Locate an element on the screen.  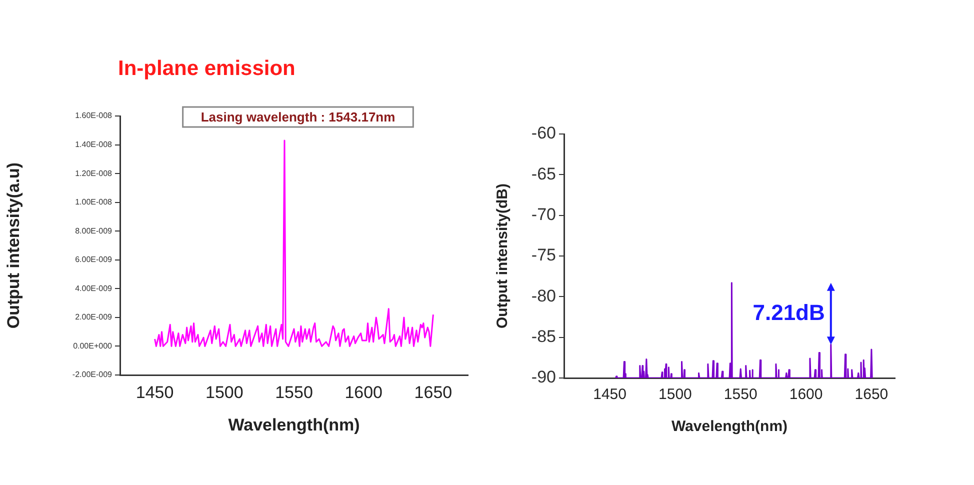
y-tick-label: 1.60E-008 is located at coordinates (94, 115).